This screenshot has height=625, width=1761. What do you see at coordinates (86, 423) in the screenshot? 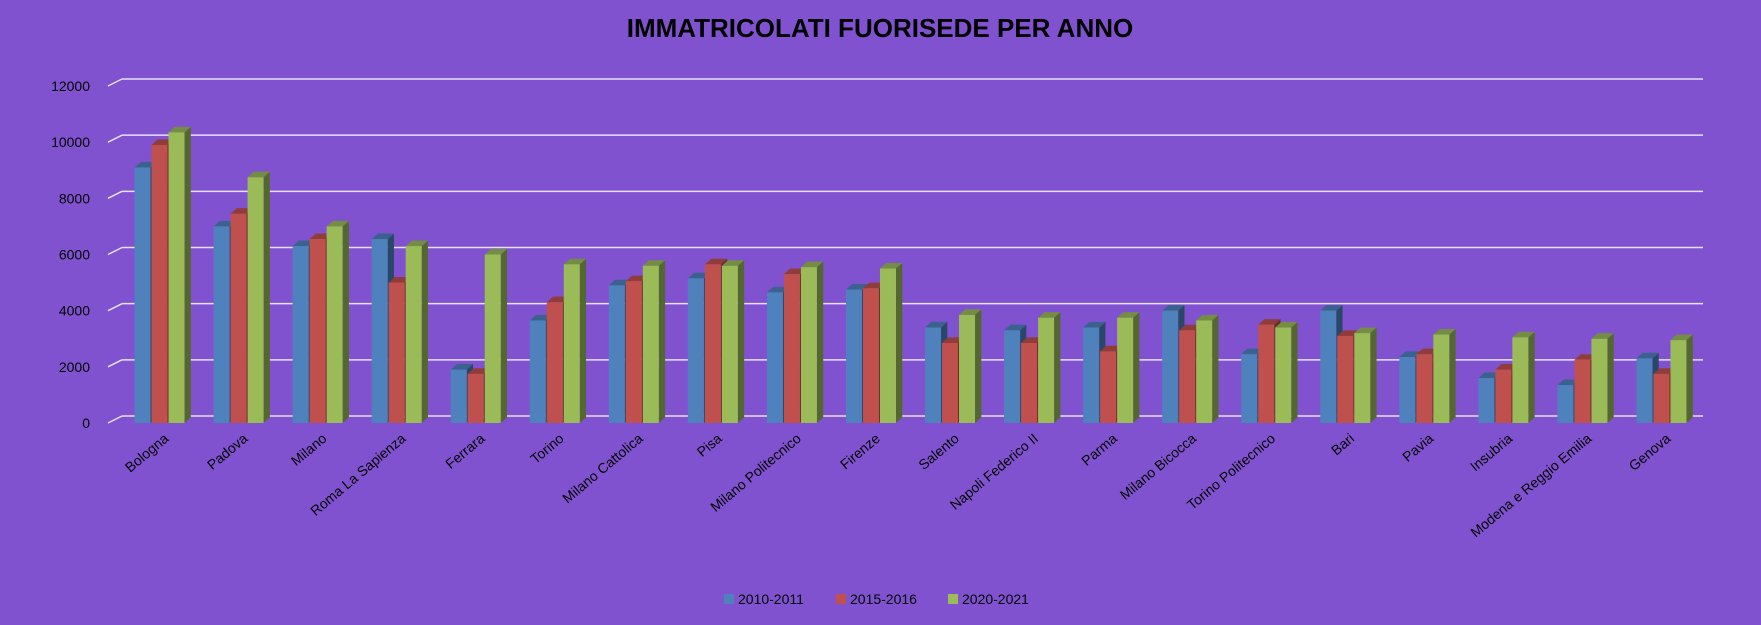
I see `y-tick-label: 0` at bounding box center [86, 423].